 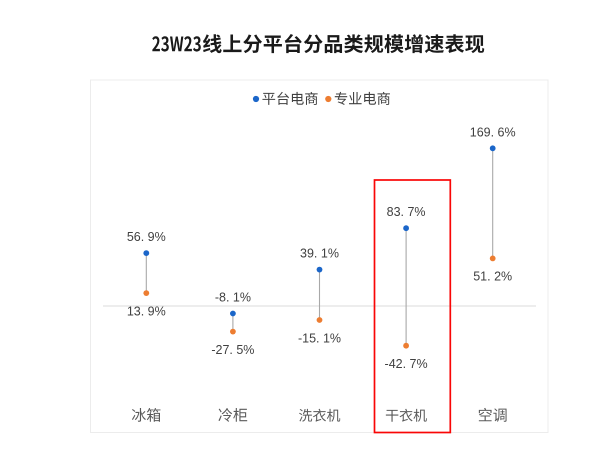 I want to click on svg-text: 13. 9%, so click(x=146, y=311).